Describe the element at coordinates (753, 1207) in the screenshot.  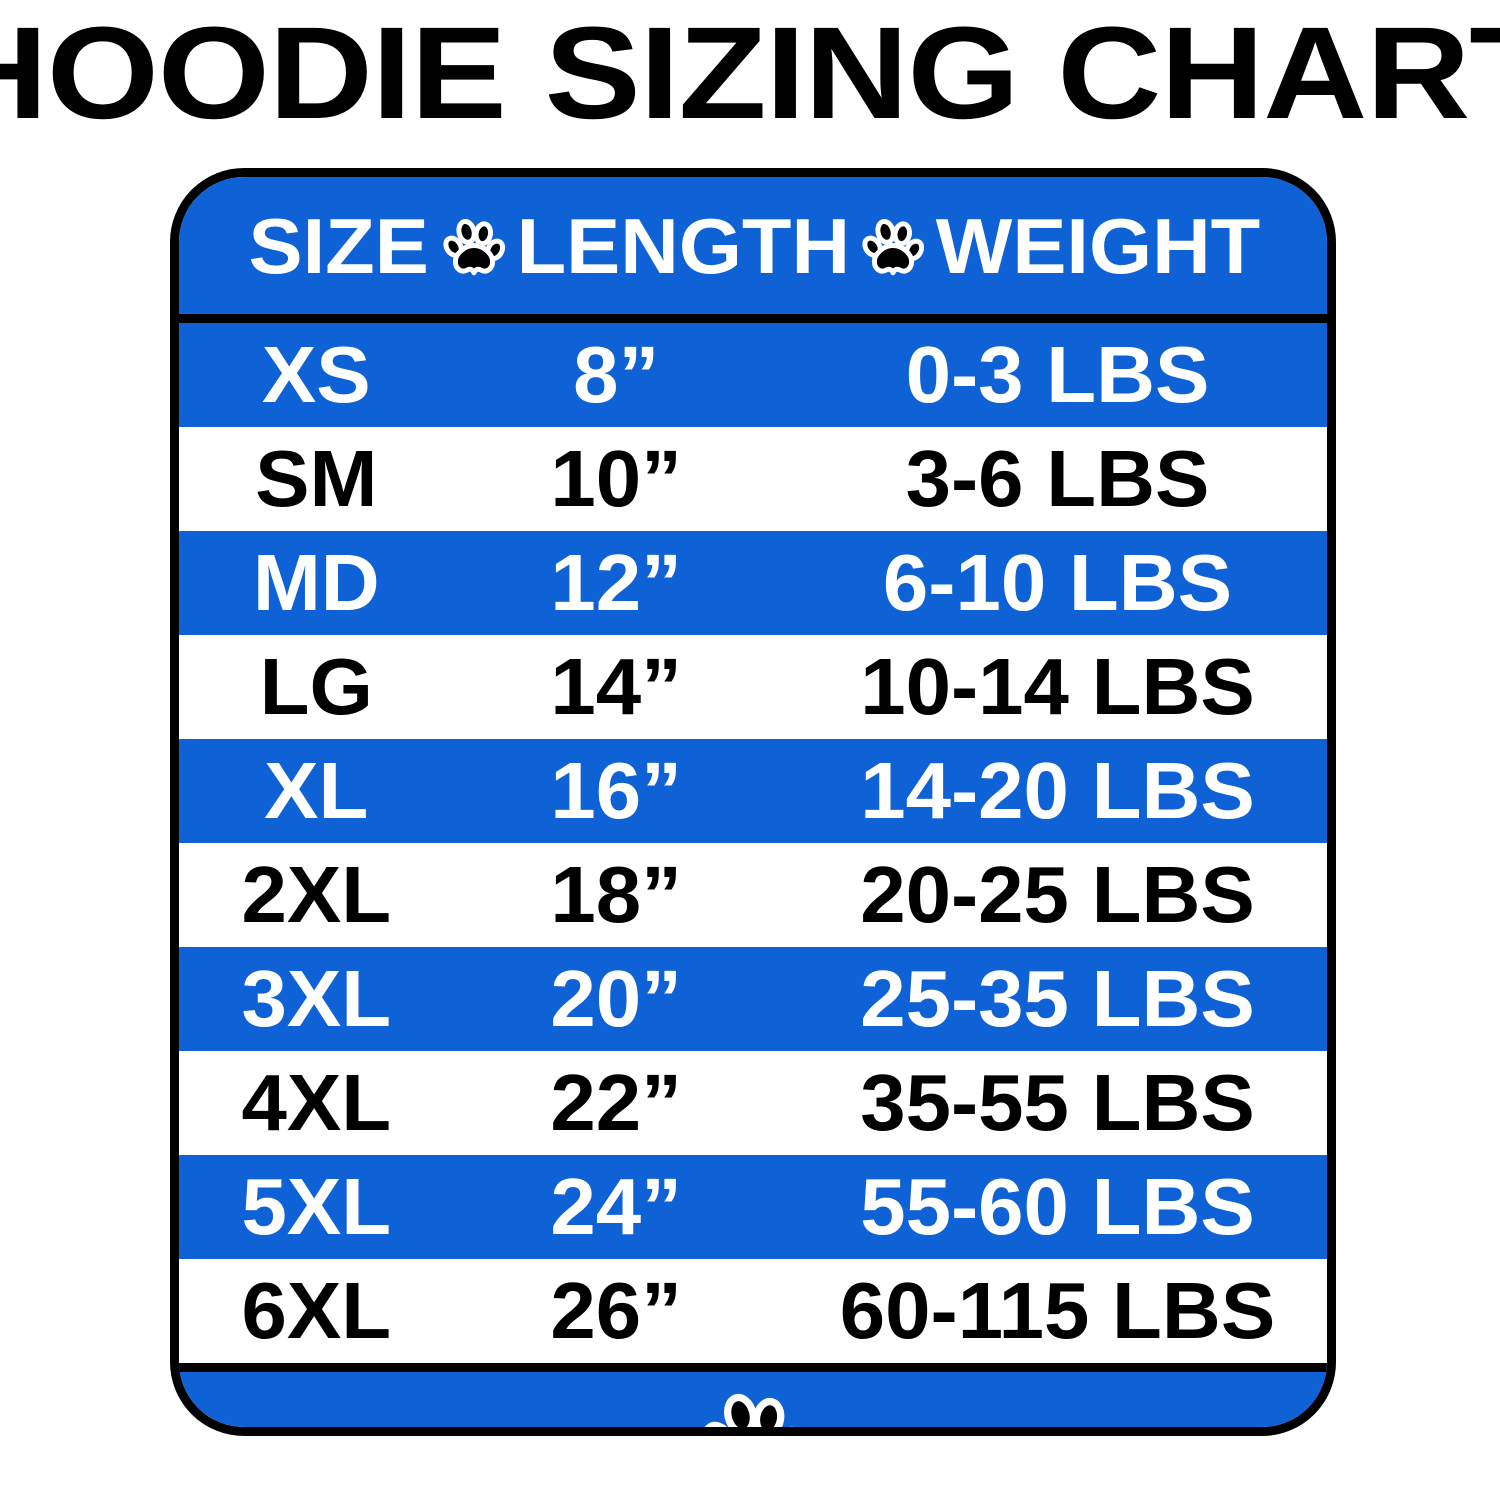
I see `table-row: 5XL 24” 55-60 LBS` at that location.